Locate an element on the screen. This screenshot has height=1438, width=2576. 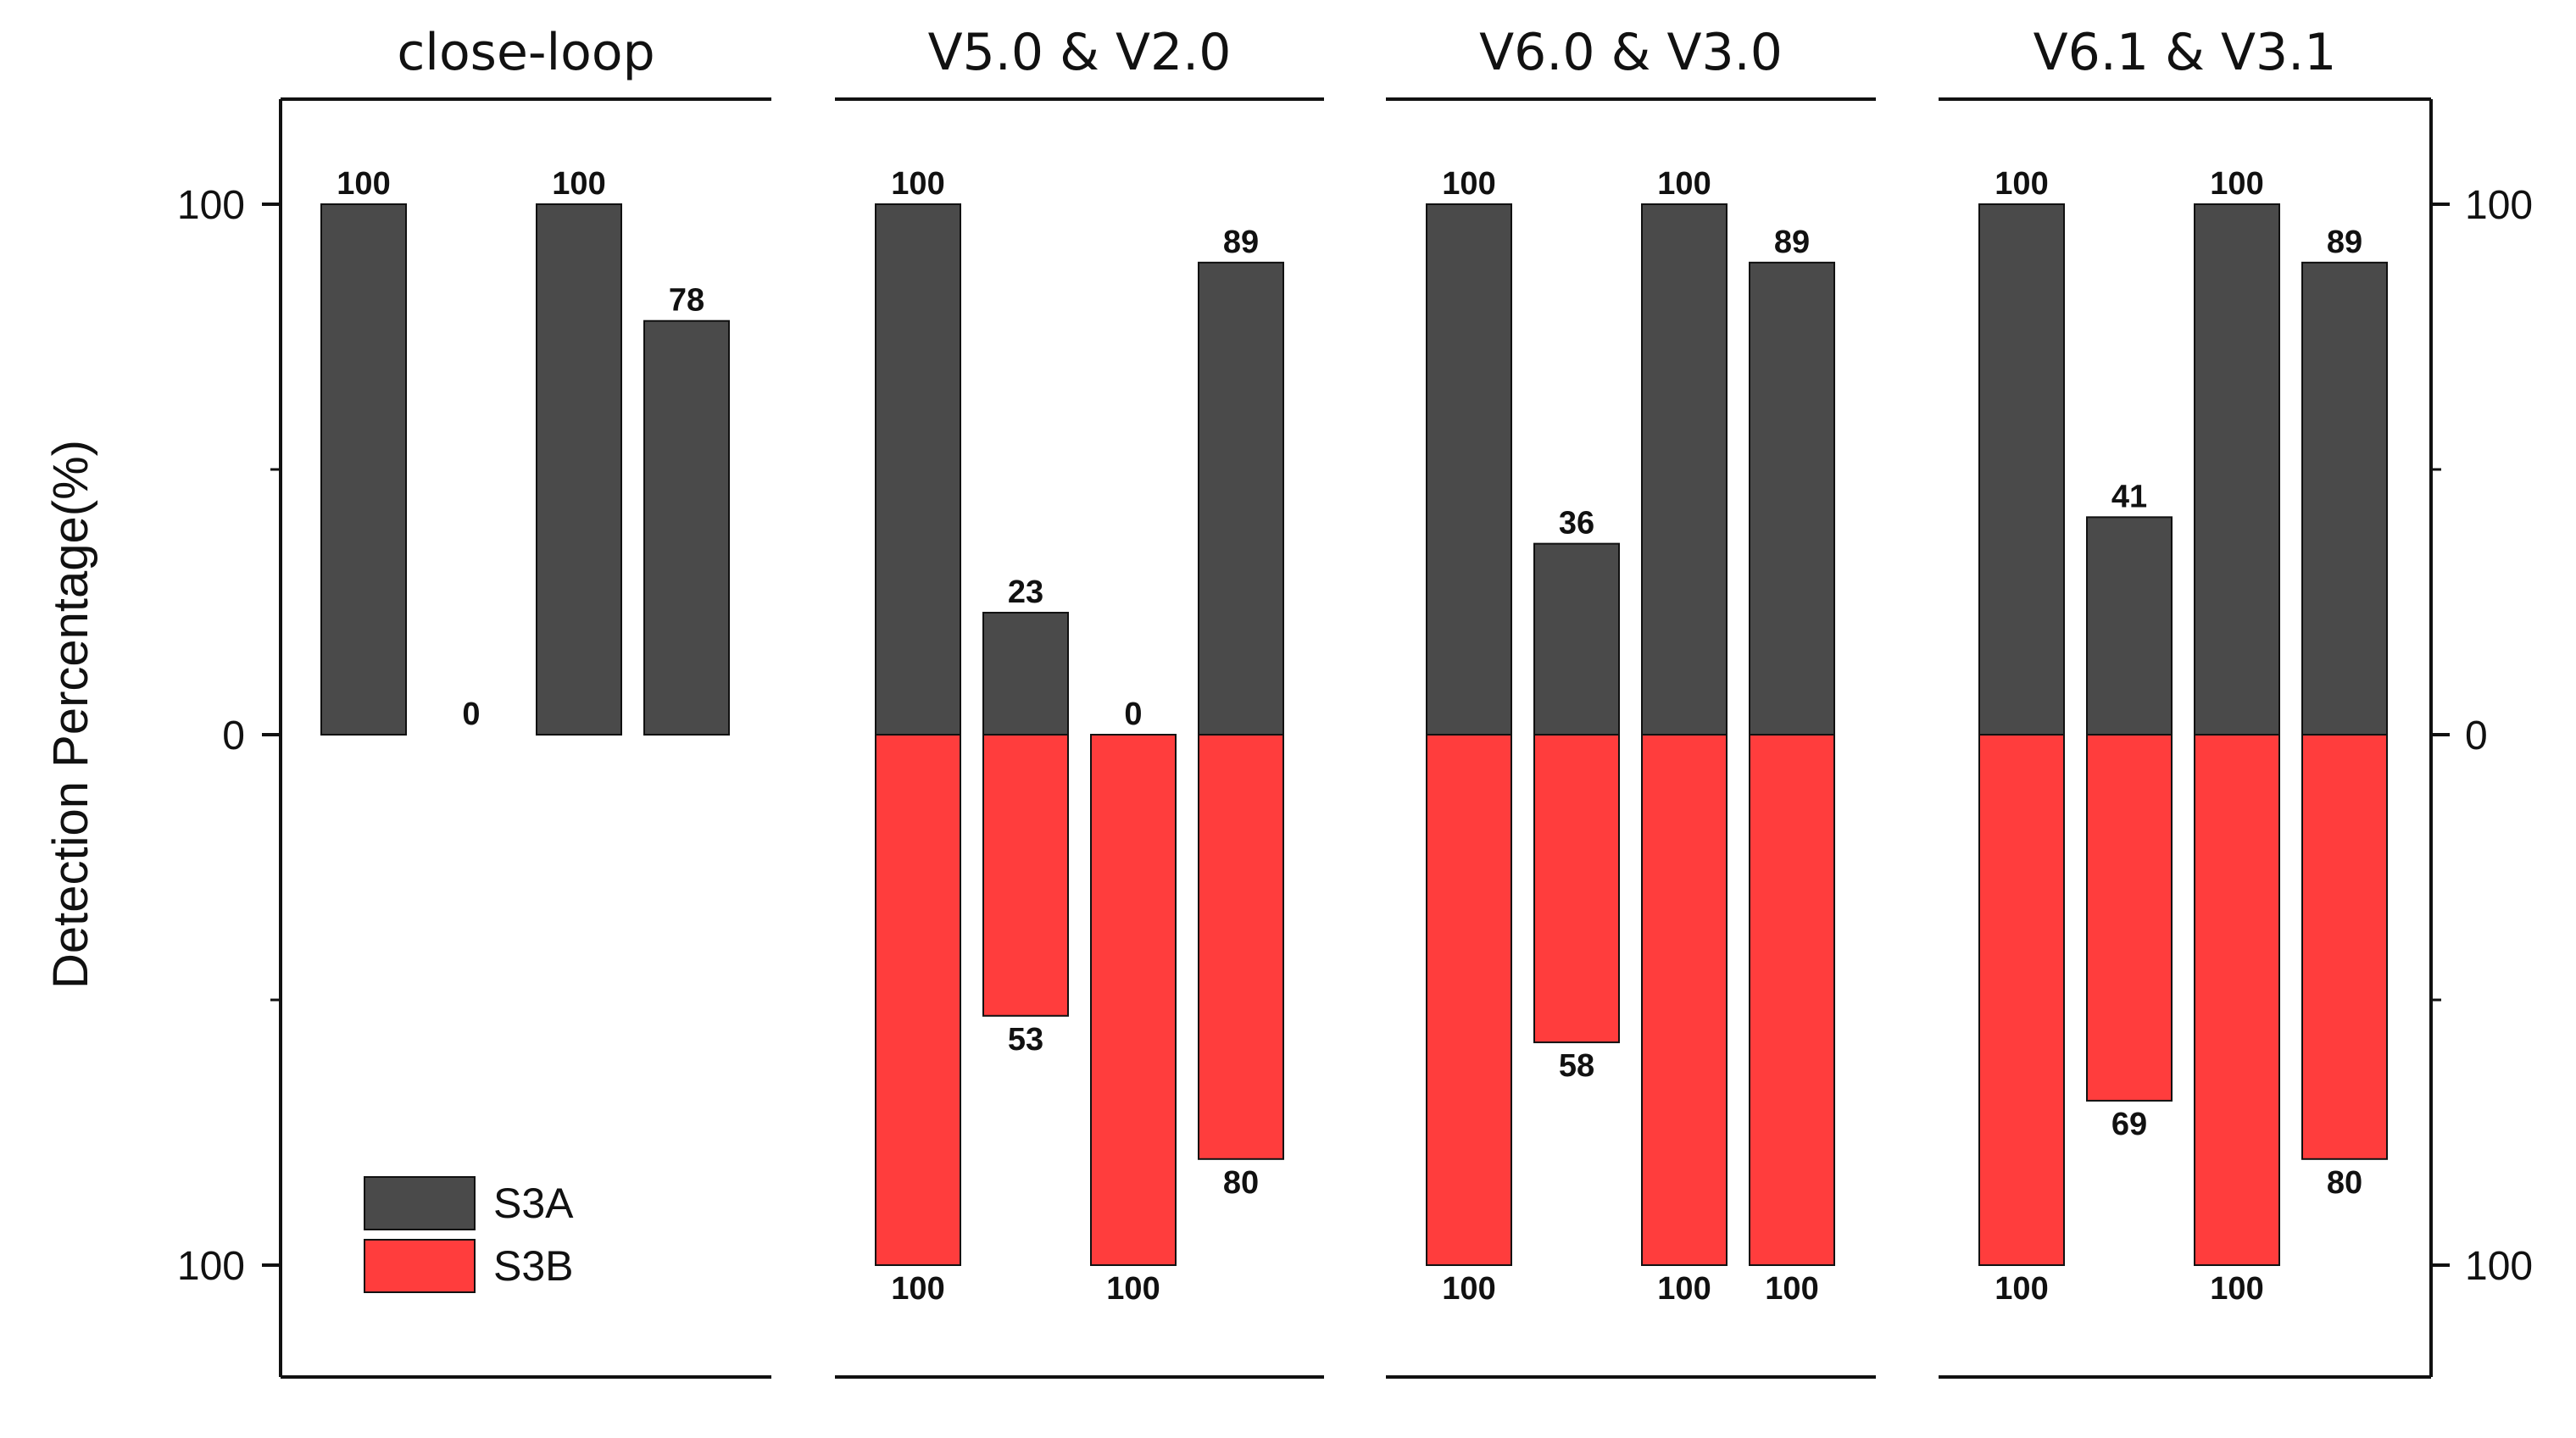
panel-title: V6.1 & V3.1 is located at coordinates (2185, 53).